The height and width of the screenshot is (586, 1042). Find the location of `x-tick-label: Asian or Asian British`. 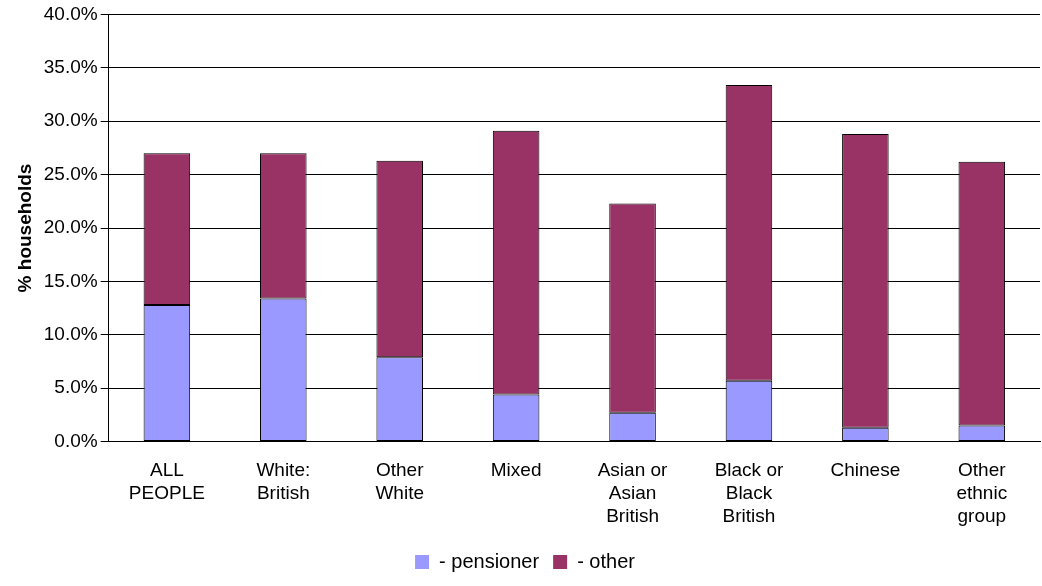

x-tick-label: Asian or Asian British is located at coordinates (633, 492).